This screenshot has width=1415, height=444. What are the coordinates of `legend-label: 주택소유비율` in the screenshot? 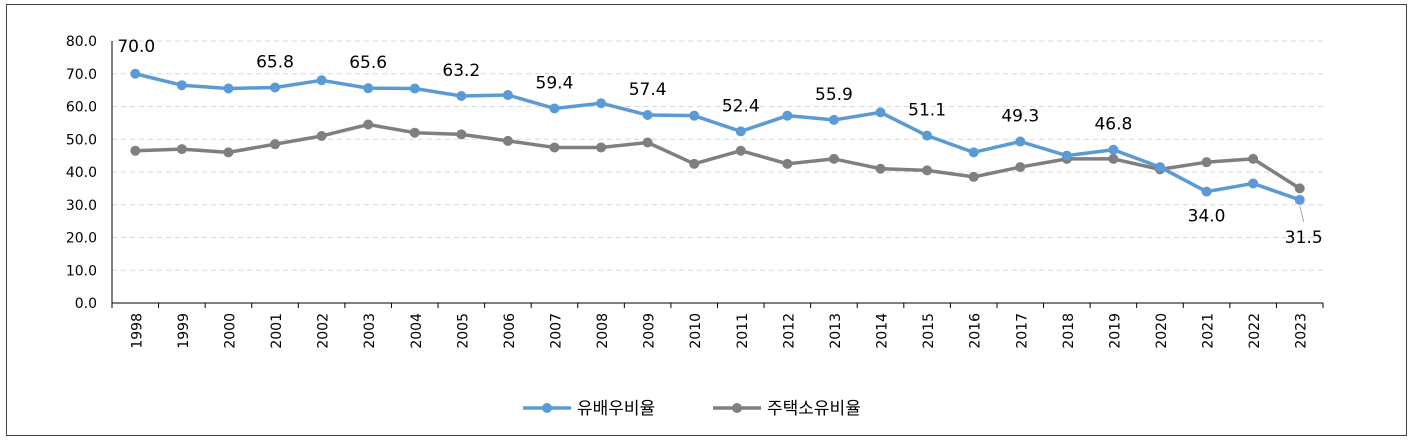 It's located at (814, 409).